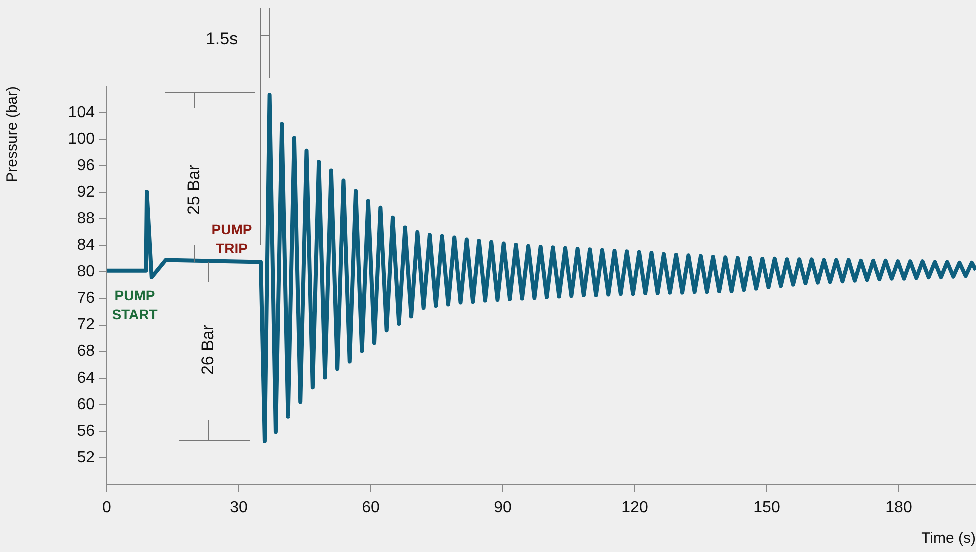 This screenshot has height=552, width=976. What do you see at coordinates (949, 539) in the screenshot?
I see `x-axis-title: Time (s)` at bounding box center [949, 539].